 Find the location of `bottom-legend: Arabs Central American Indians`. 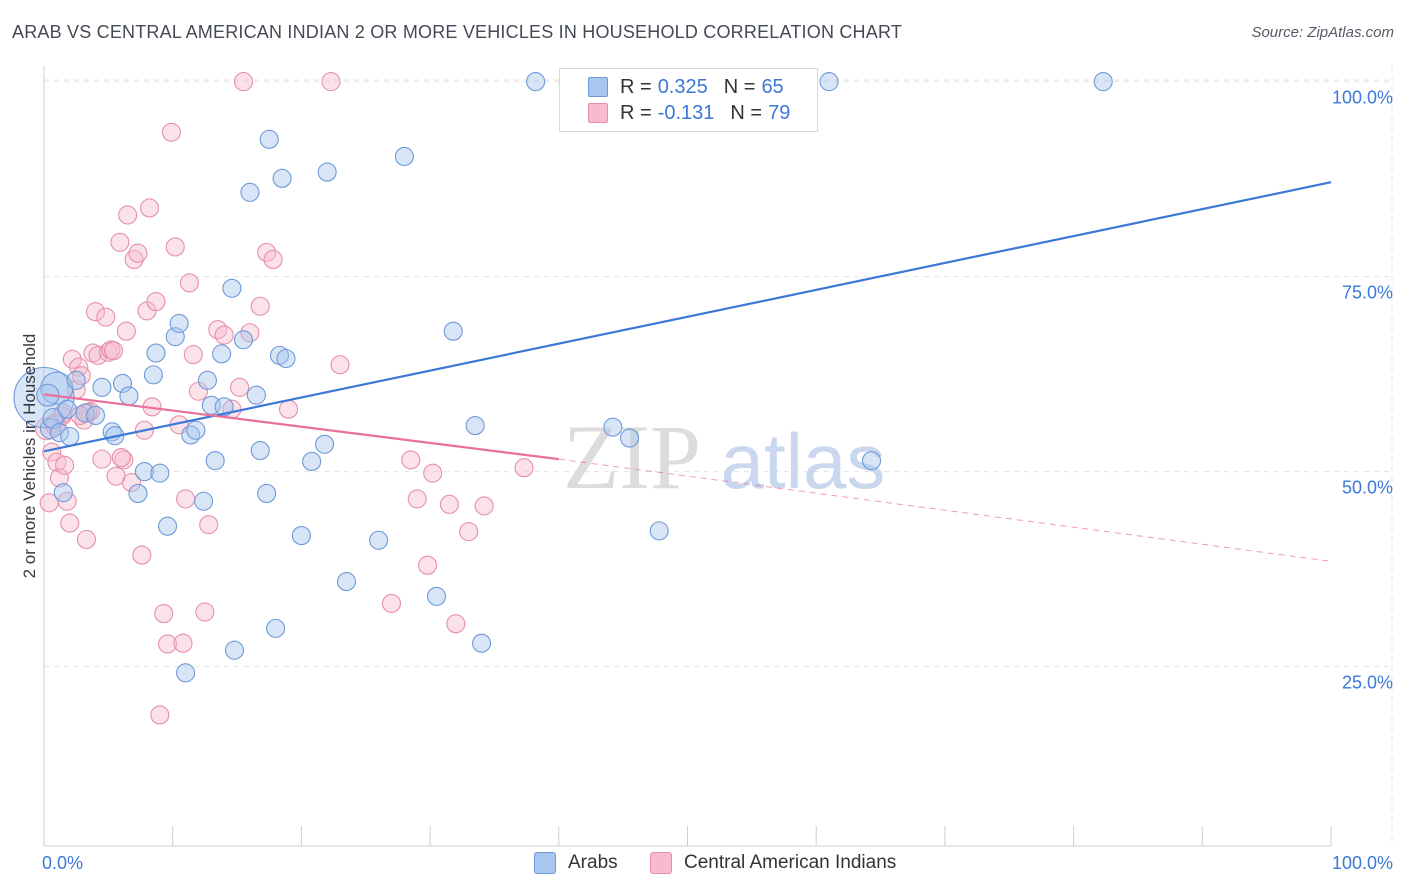

bottom-legend: Arabs Central American Indians is located at coordinates (703, 865).